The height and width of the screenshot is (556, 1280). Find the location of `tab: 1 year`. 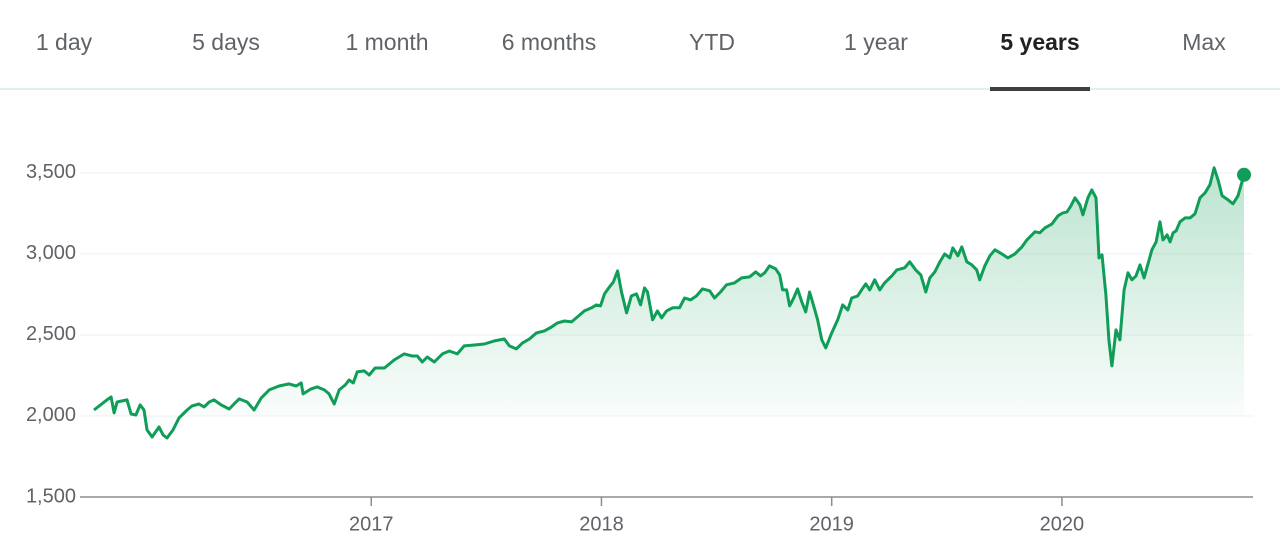

tab: 1 year is located at coordinates (876, 42).